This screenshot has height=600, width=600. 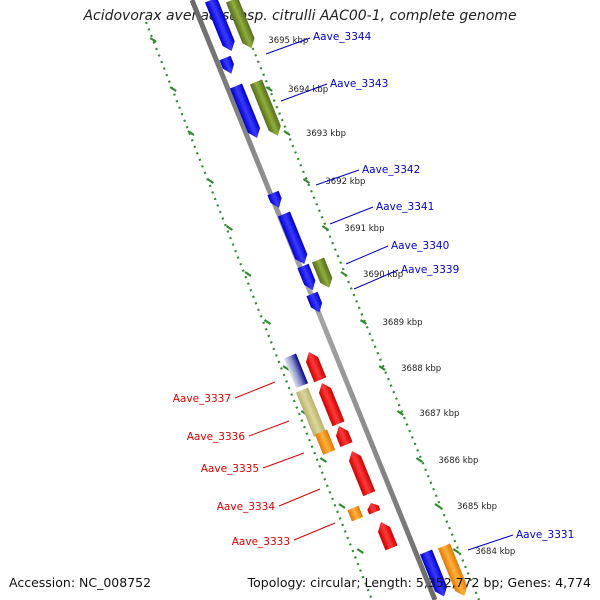 I want to click on tick-label-3693: 3693 kbp, so click(x=326, y=134).